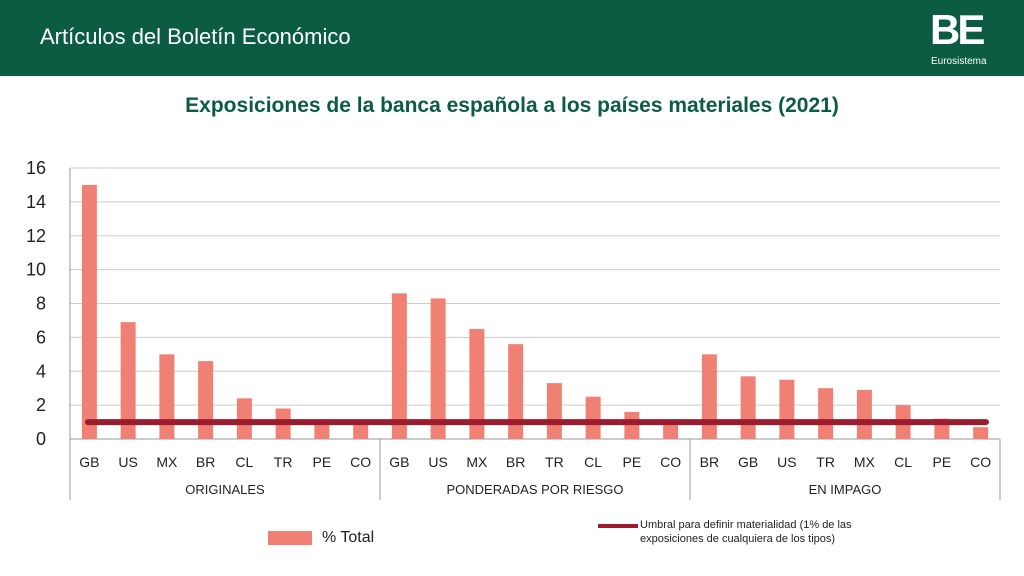 Image resolution: width=1024 pixels, height=576 pixels. Describe the element at coordinates (195, 36) in the screenshot. I see `header-title: Artículos del Boletín Económico` at that location.